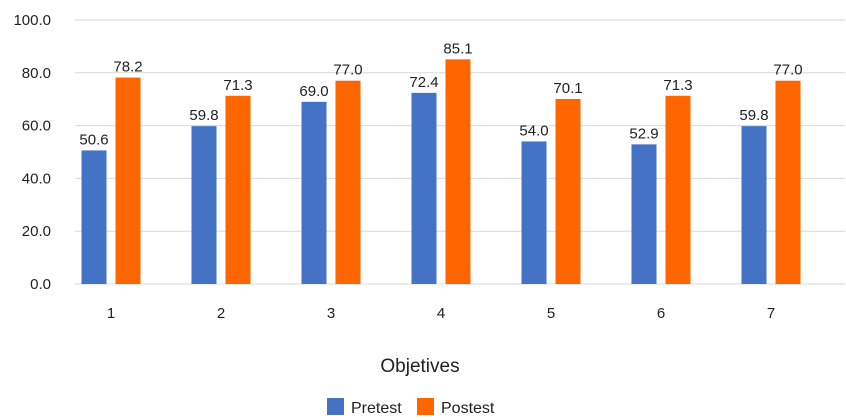  I want to click on x-tick-label: 7, so click(771, 313).